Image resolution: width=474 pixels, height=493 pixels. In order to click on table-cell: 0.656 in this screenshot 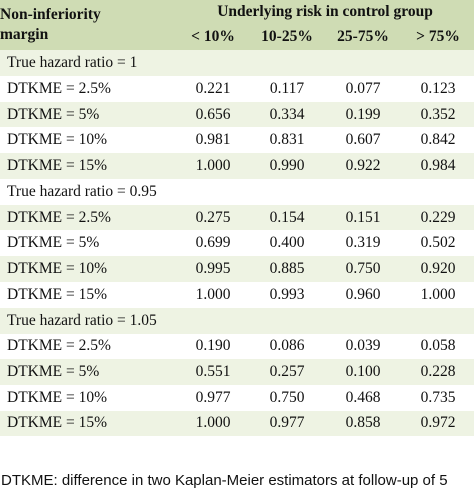, I will do `click(213, 114)`.